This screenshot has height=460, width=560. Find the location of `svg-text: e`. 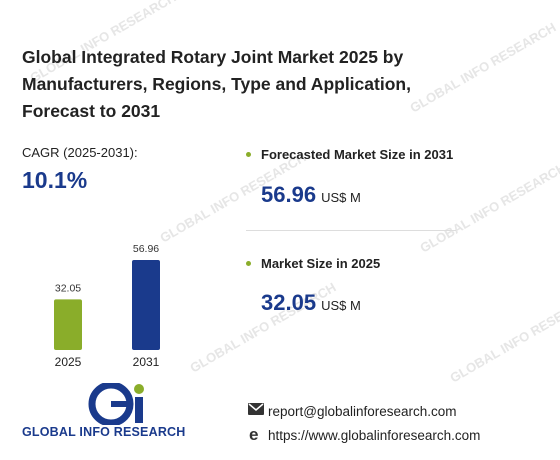

svg-text: e is located at coordinates (253, 434).